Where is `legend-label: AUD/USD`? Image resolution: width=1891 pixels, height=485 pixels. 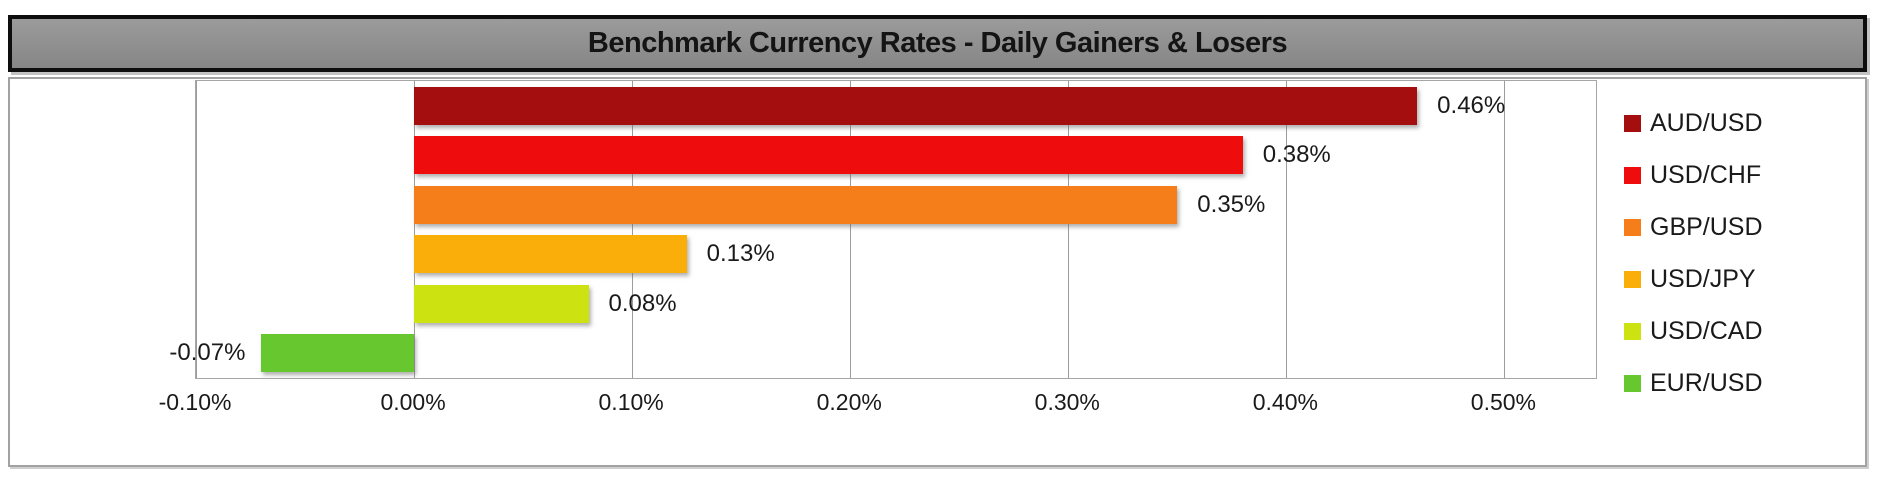
legend-label: AUD/USD is located at coordinates (1706, 122).